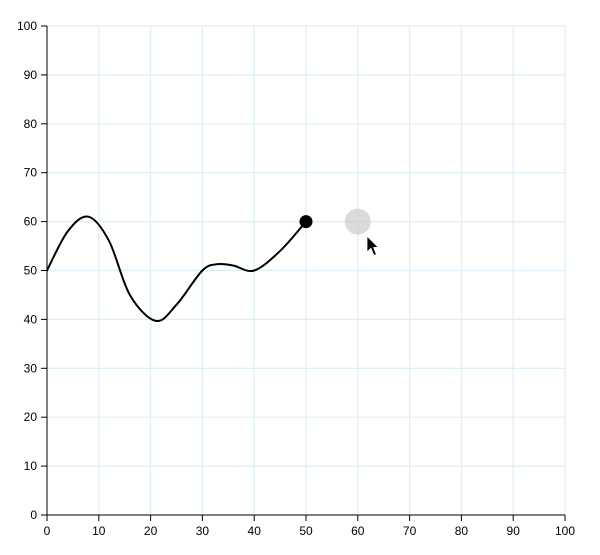 The width and height of the screenshot is (600, 555). Describe the element at coordinates (358, 531) in the screenshot. I see `x-tick-label: 60` at that location.